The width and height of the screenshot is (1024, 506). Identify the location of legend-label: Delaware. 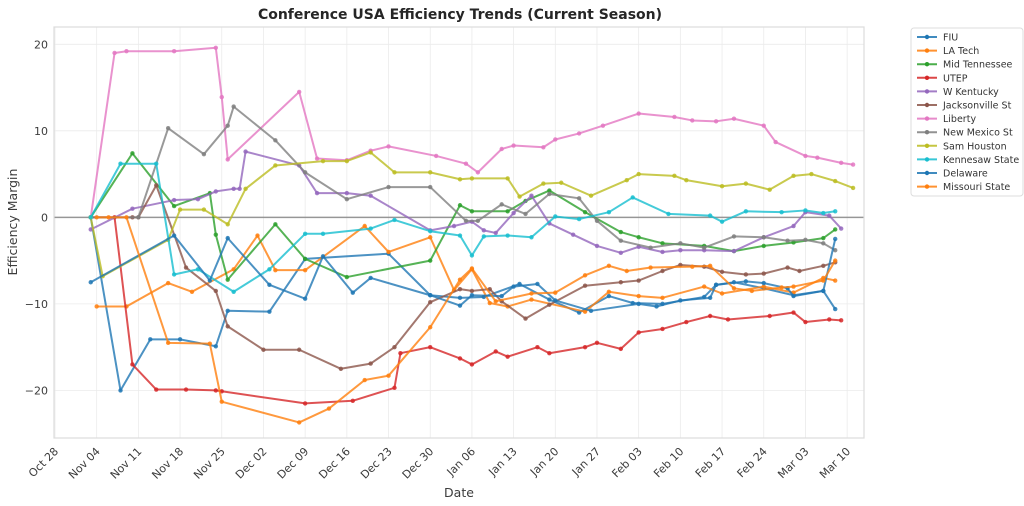
(965, 174).